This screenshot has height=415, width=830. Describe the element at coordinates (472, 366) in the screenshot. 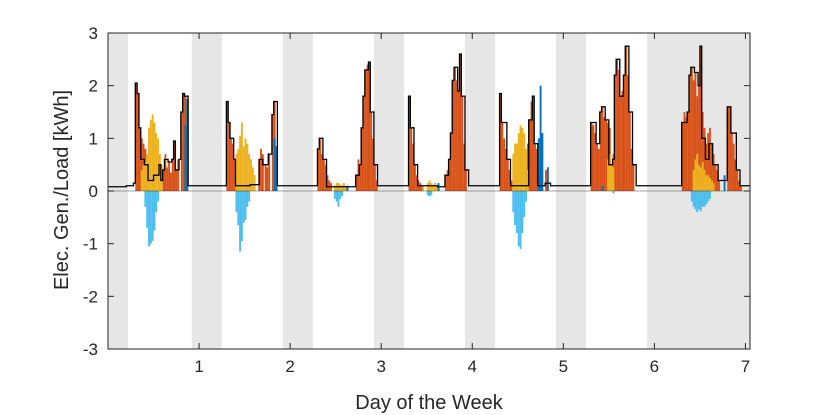

I see `x-tick-label: 4` at that location.